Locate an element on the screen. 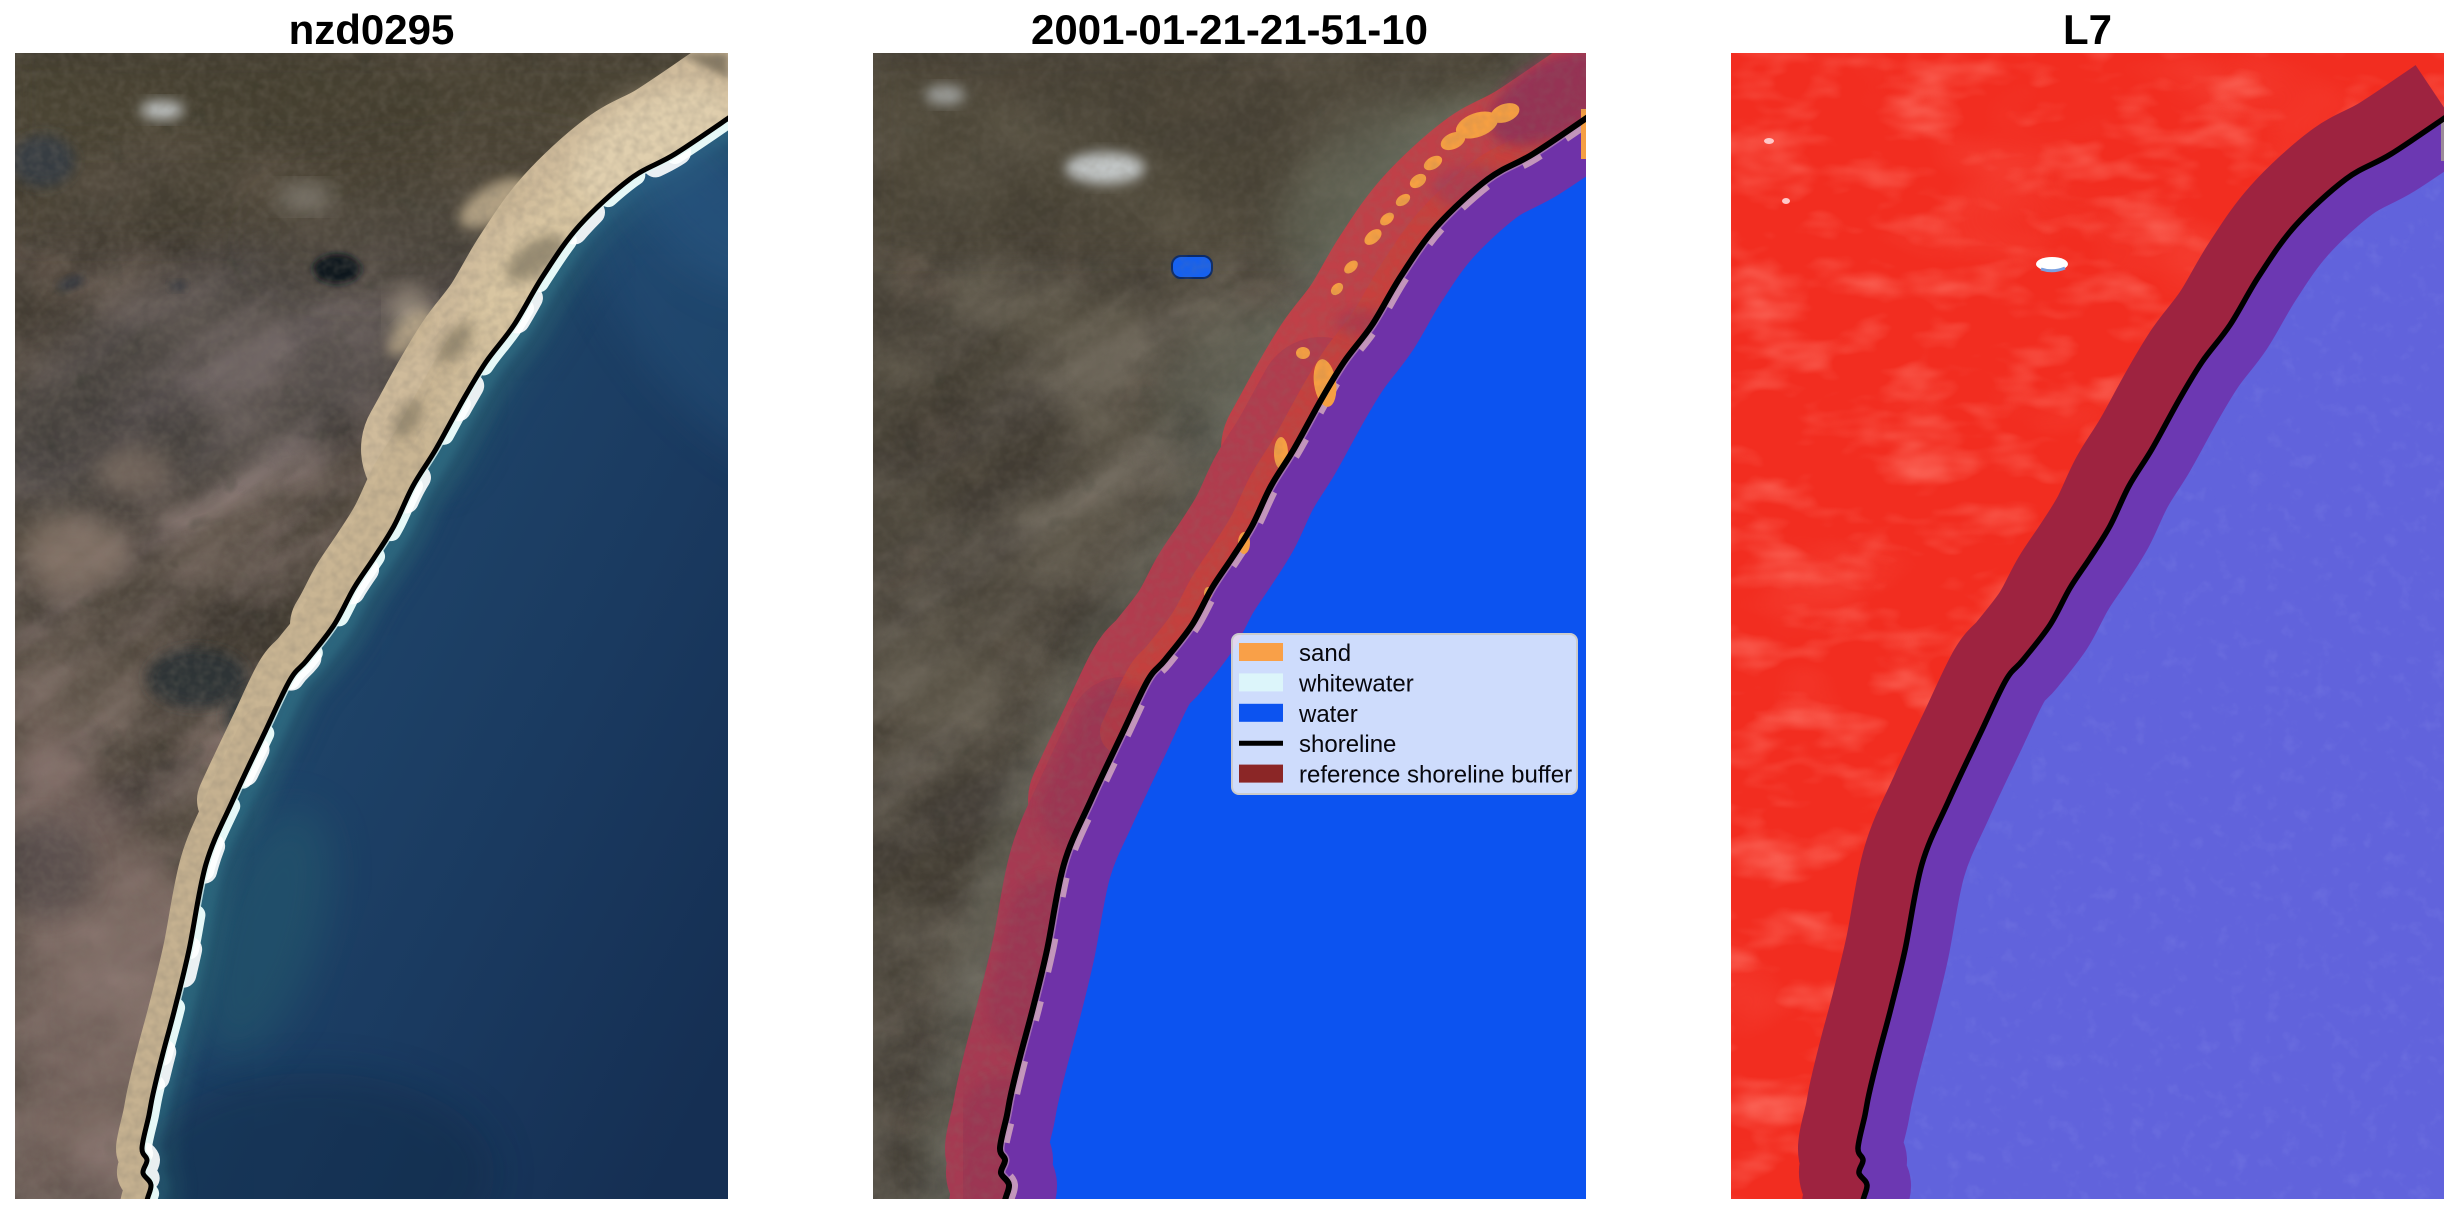 The height and width of the screenshot is (1212, 2460). svg-text: shoreline is located at coordinates (1347, 744).